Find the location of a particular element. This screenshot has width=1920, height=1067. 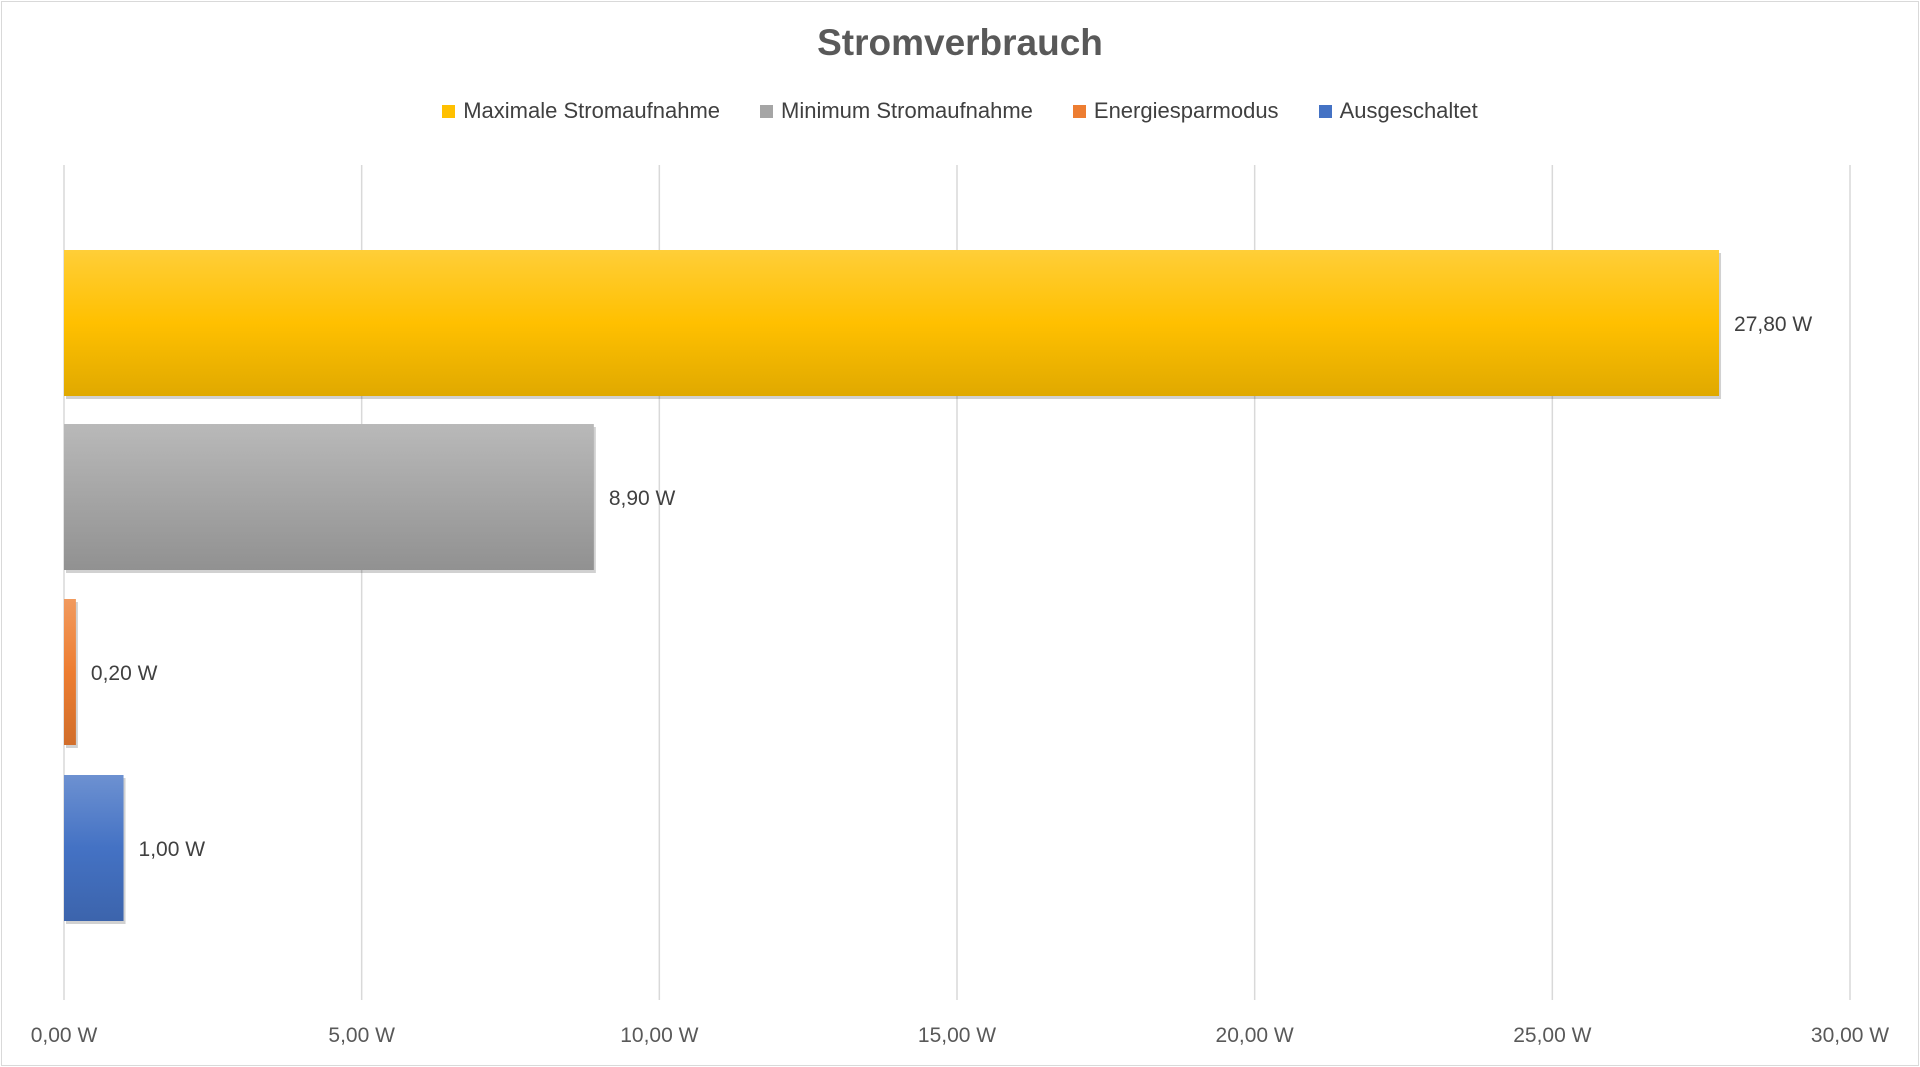

legend-item-min: Minimum Stromaufnahme is located at coordinates (896, 111).